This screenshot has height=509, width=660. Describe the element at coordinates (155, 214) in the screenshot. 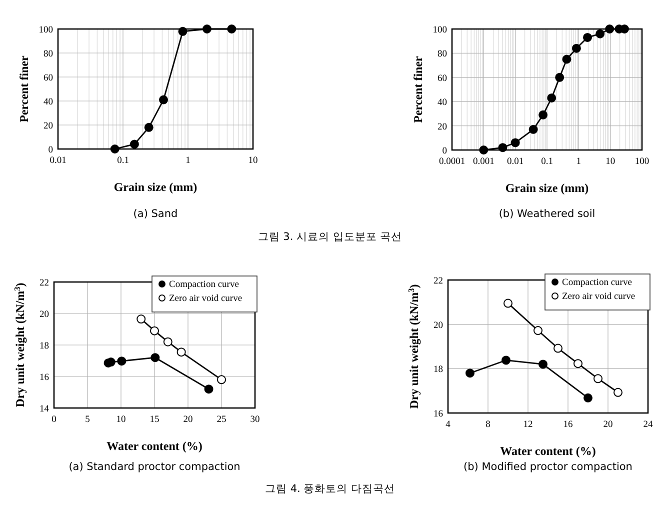

I see `text: (a) Sand` at that location.